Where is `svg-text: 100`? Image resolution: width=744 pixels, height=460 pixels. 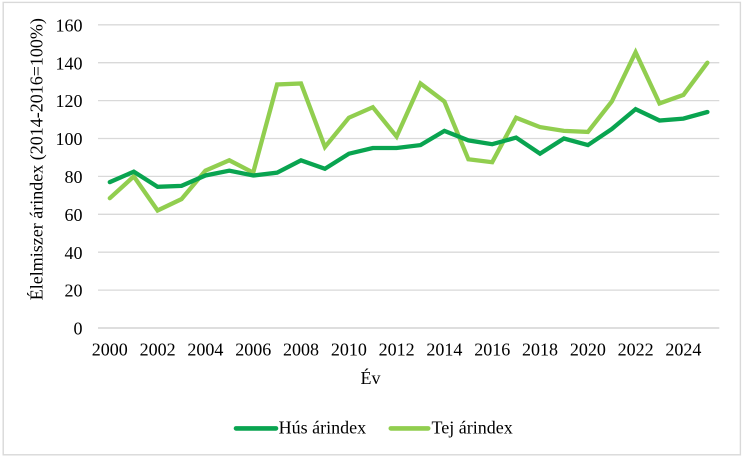
svg-text: 100 is located at coordinates (69, 139).